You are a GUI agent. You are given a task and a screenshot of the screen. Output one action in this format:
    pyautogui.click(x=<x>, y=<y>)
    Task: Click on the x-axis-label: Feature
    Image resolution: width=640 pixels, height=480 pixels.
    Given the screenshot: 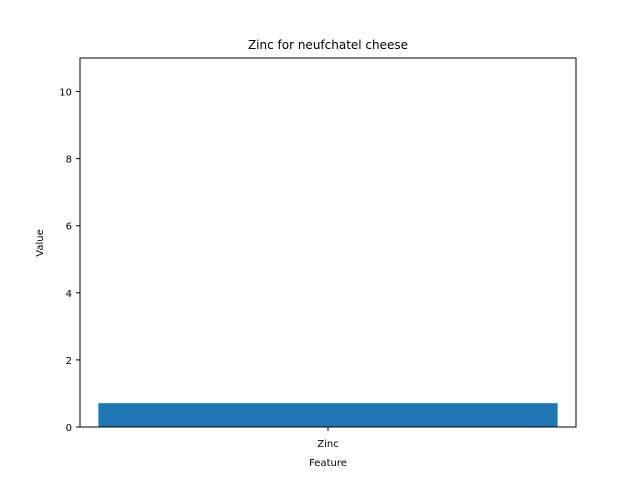 What is the action you would take?
    pyautogui.click(x=328, y=463)
    